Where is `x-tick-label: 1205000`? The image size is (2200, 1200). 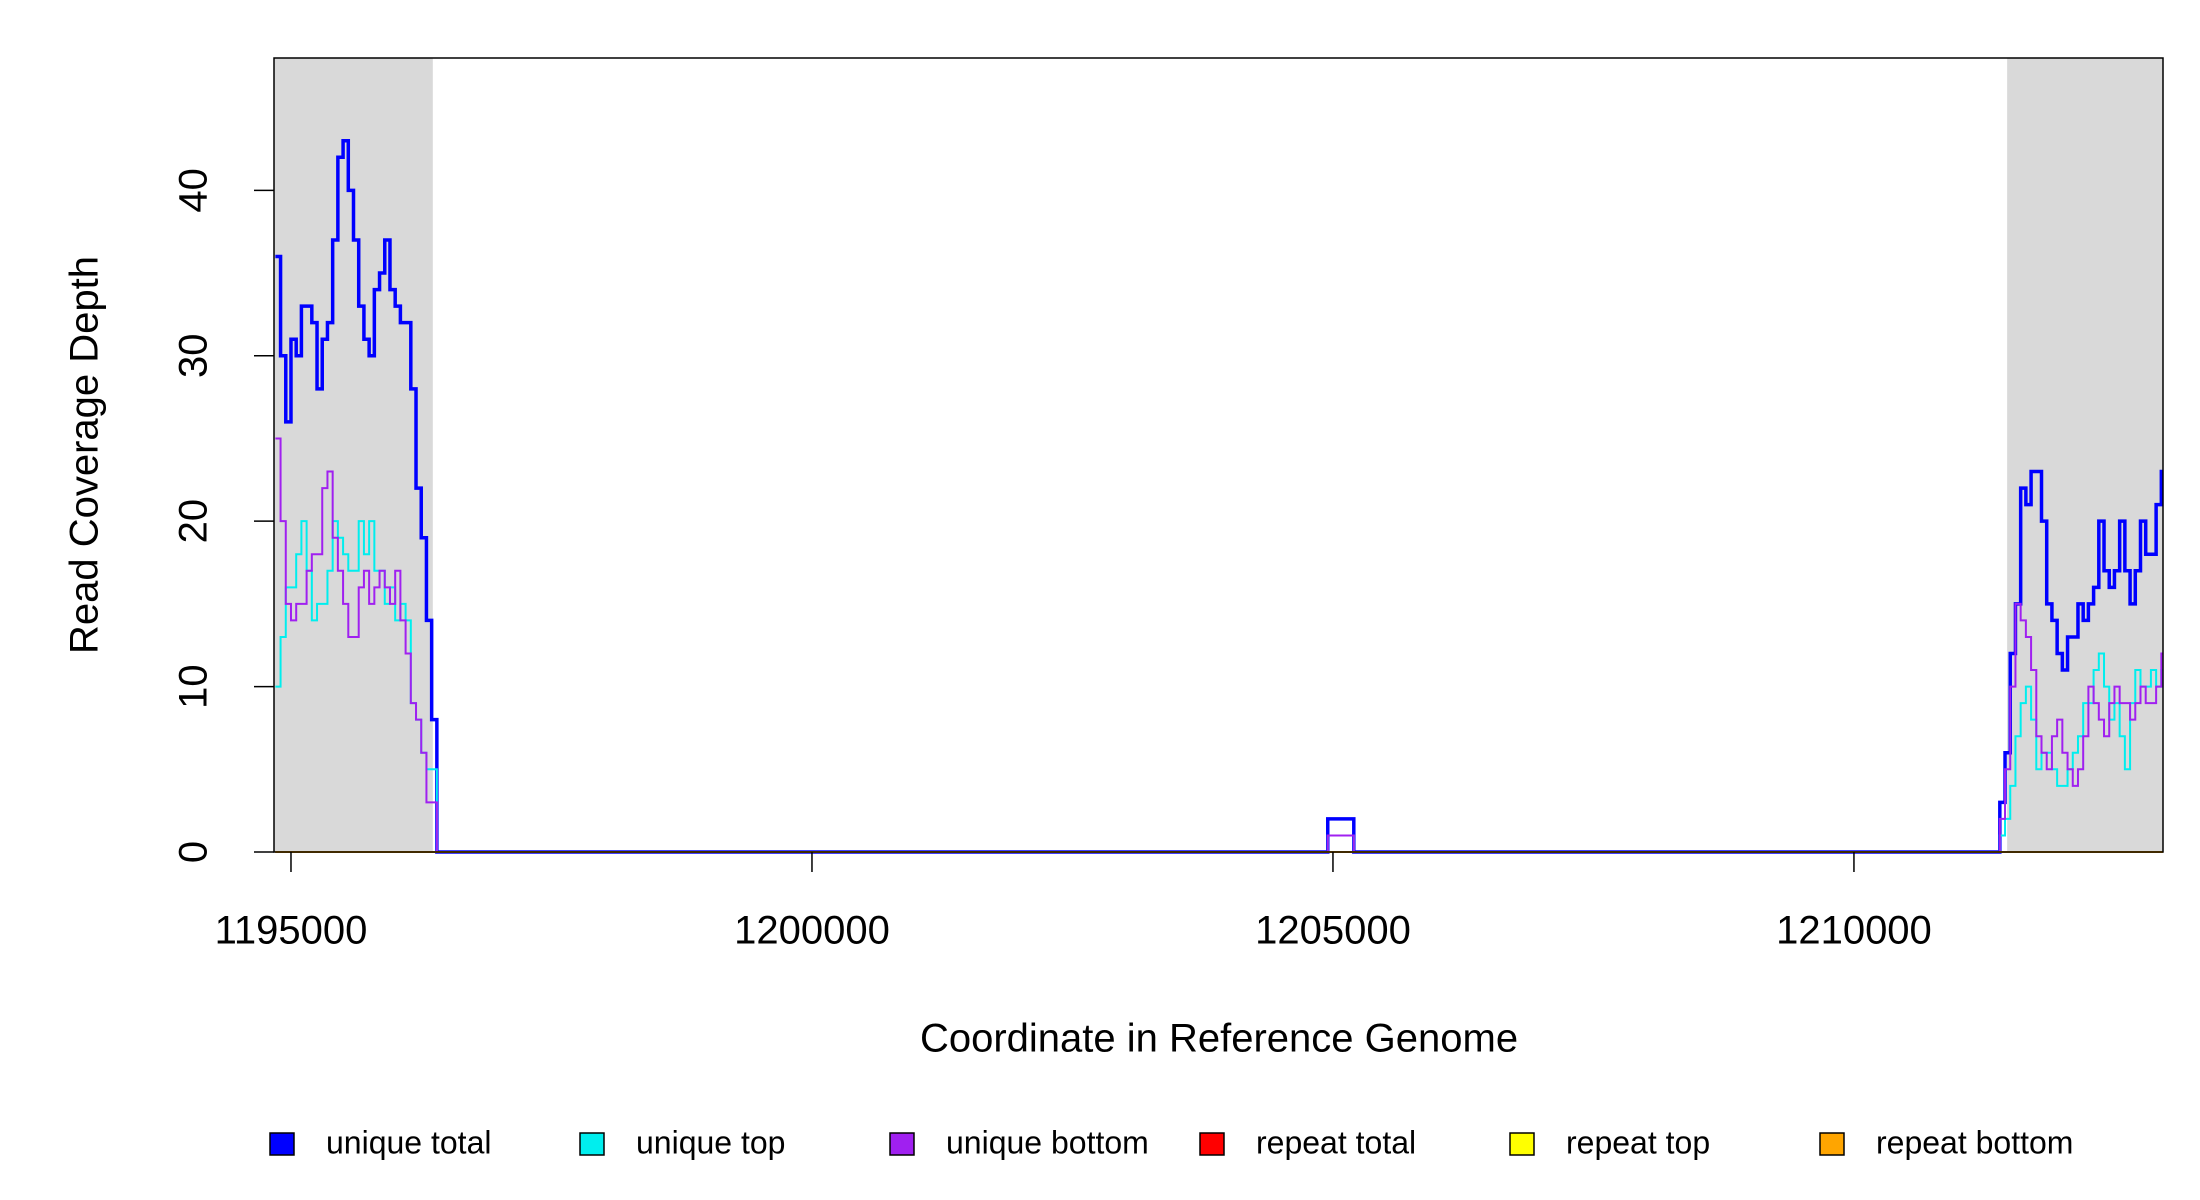
x-tick-label: 1205000 is located at coordinates (1333, 931).